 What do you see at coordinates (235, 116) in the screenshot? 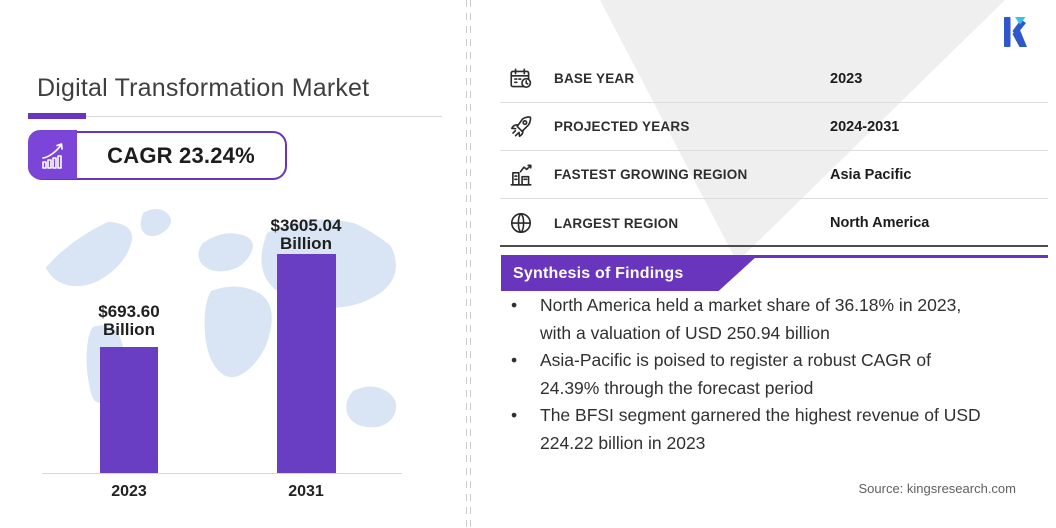
I see `title-underline` at bounding box center [235, 116].